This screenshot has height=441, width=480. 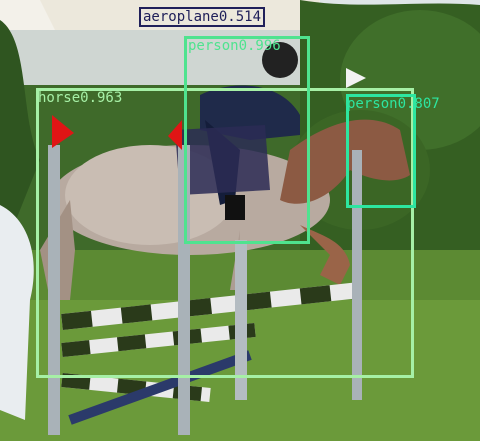 I want to click on rider-detection-label: person0.996, so click(x=234, y=46).